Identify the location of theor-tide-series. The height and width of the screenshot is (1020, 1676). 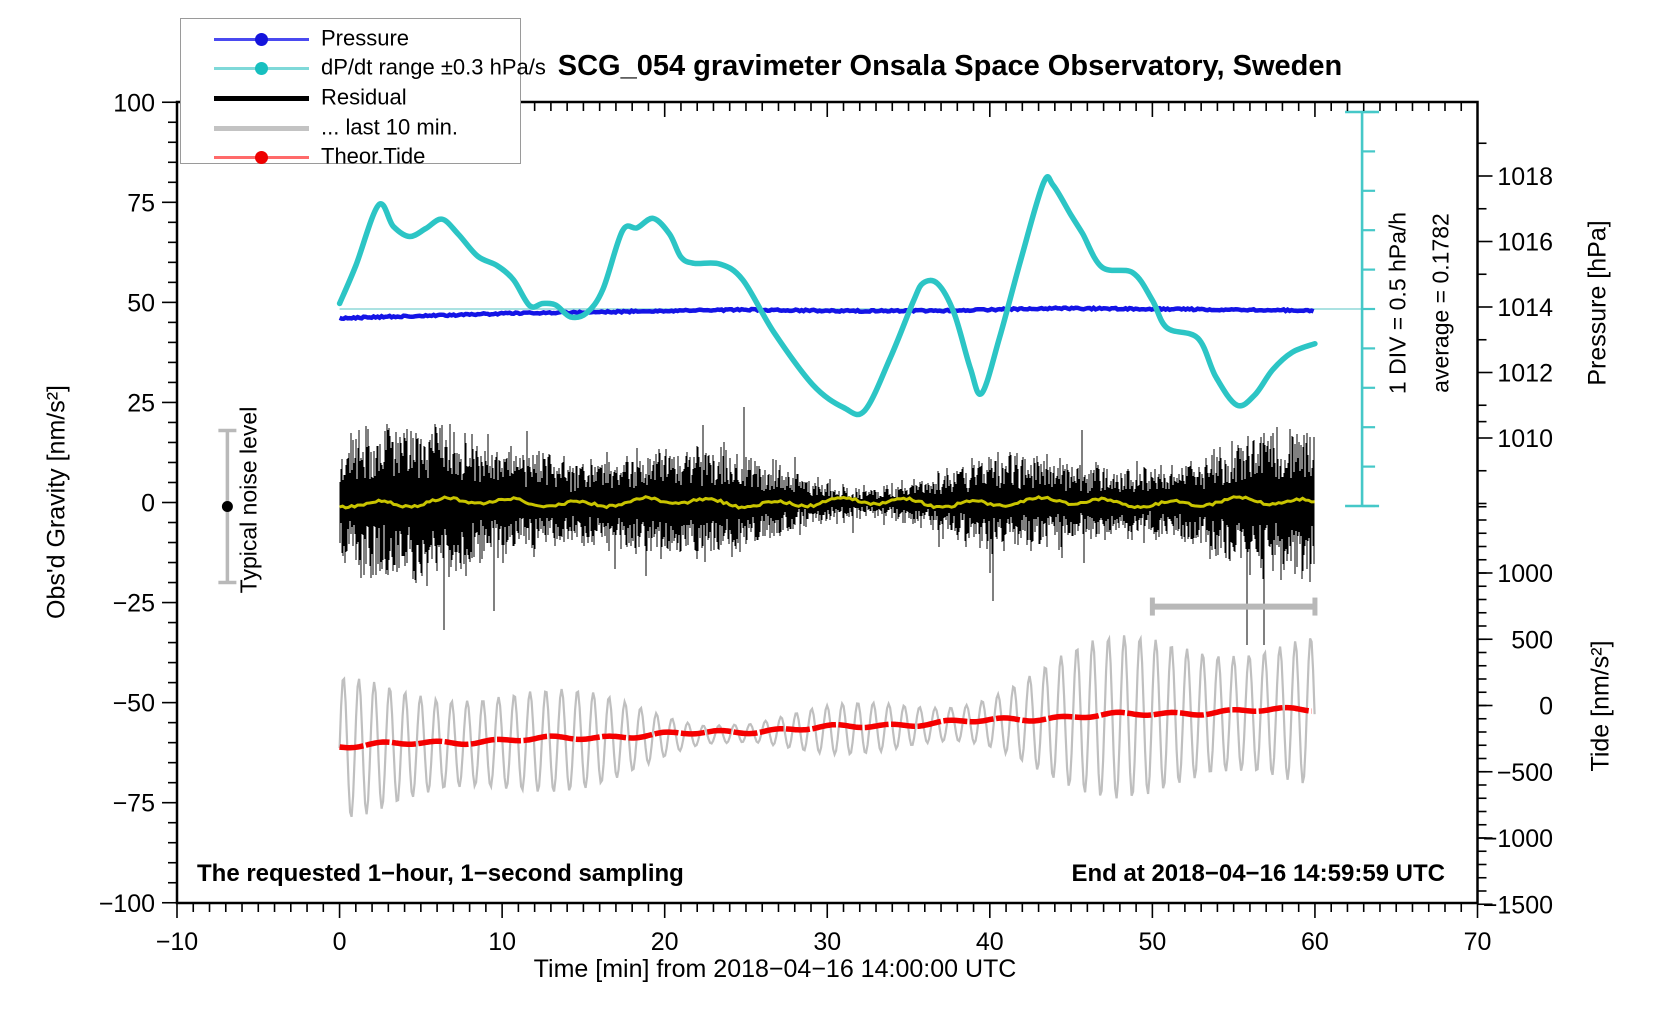
(825, 727).